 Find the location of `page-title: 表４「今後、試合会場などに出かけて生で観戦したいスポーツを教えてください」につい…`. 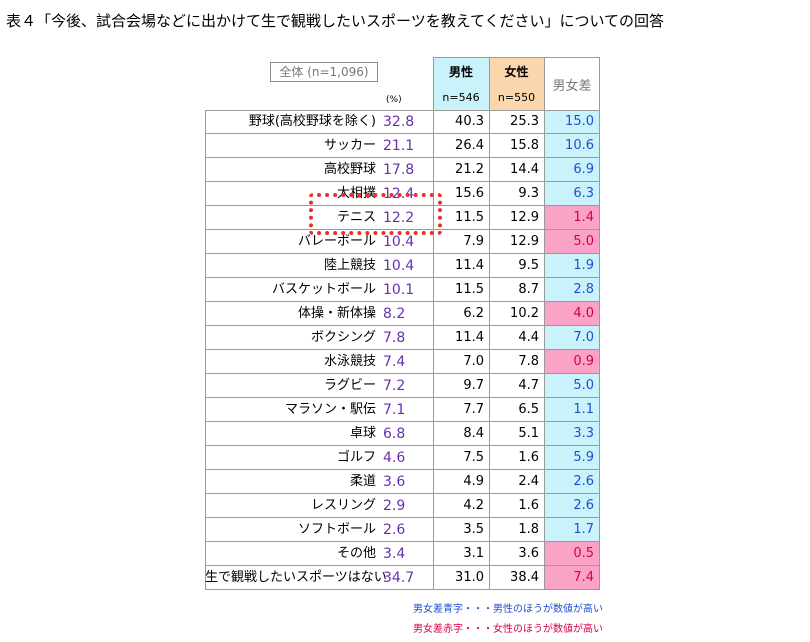

page-title: 表４「今後、試合会場などに出かけて生で観戦したいスポーツを教えてください」につい… is located at coordinates (335, 21).